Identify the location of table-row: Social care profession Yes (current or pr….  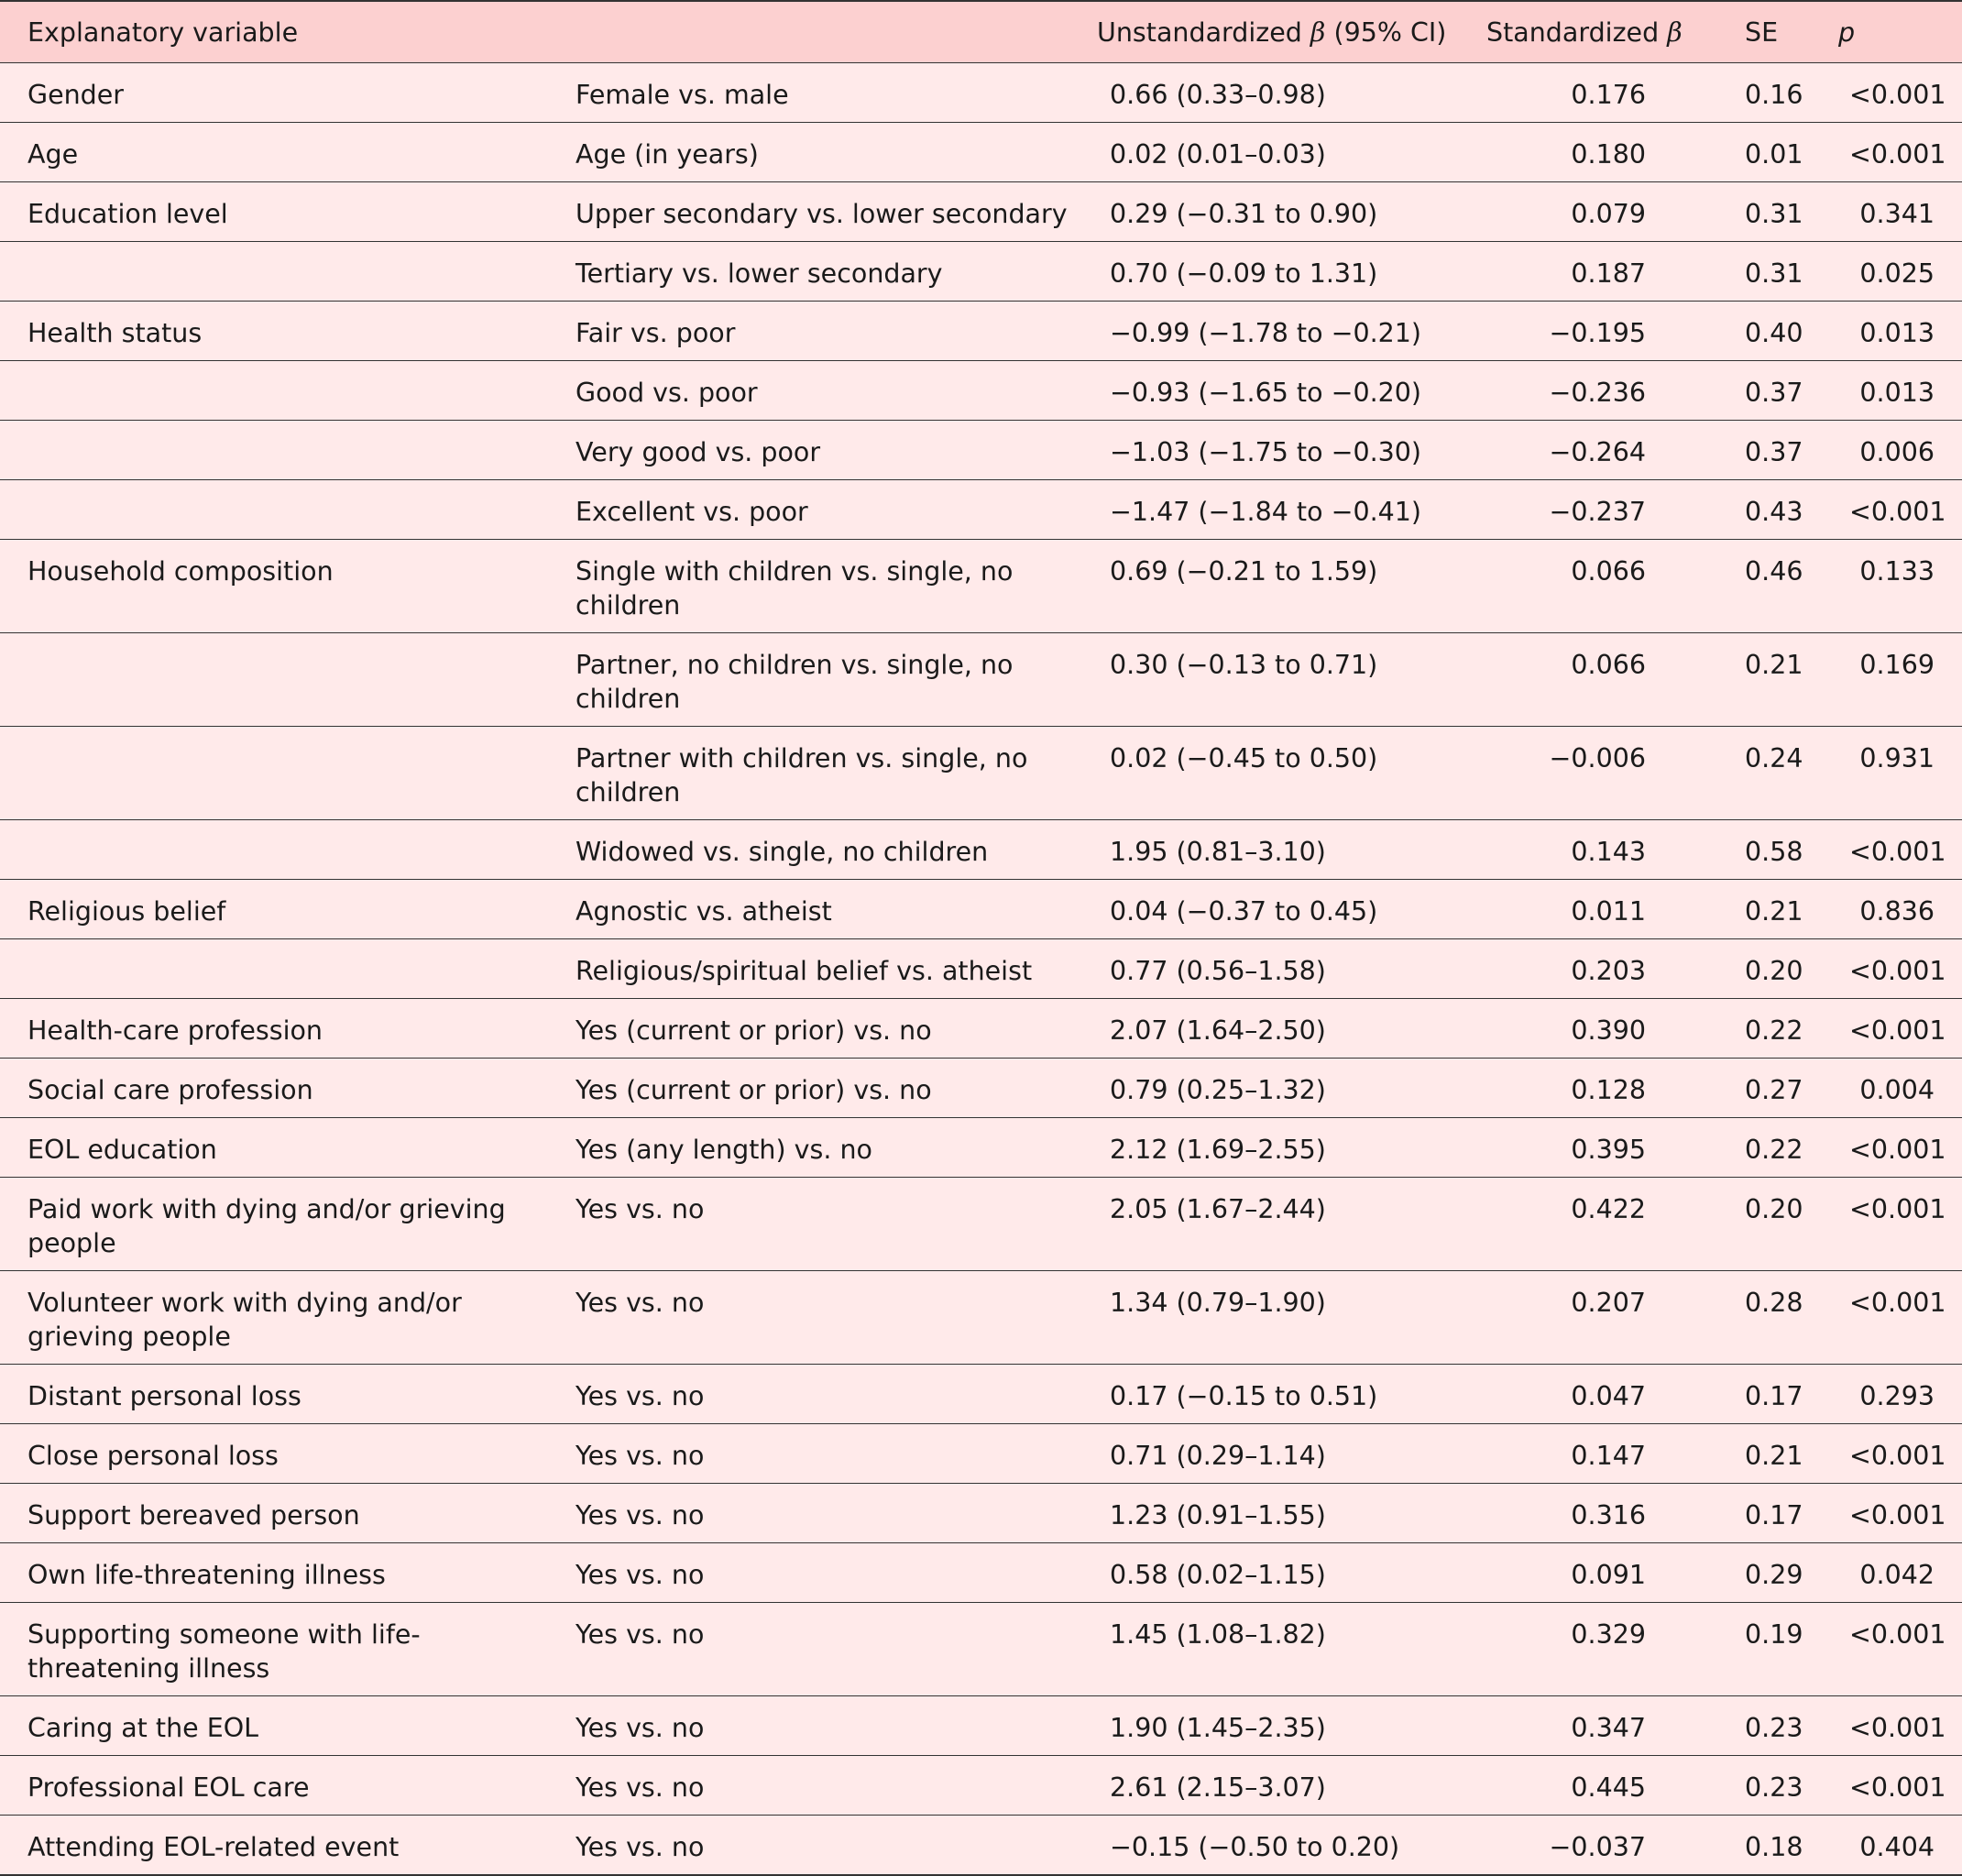
(981, 1088).